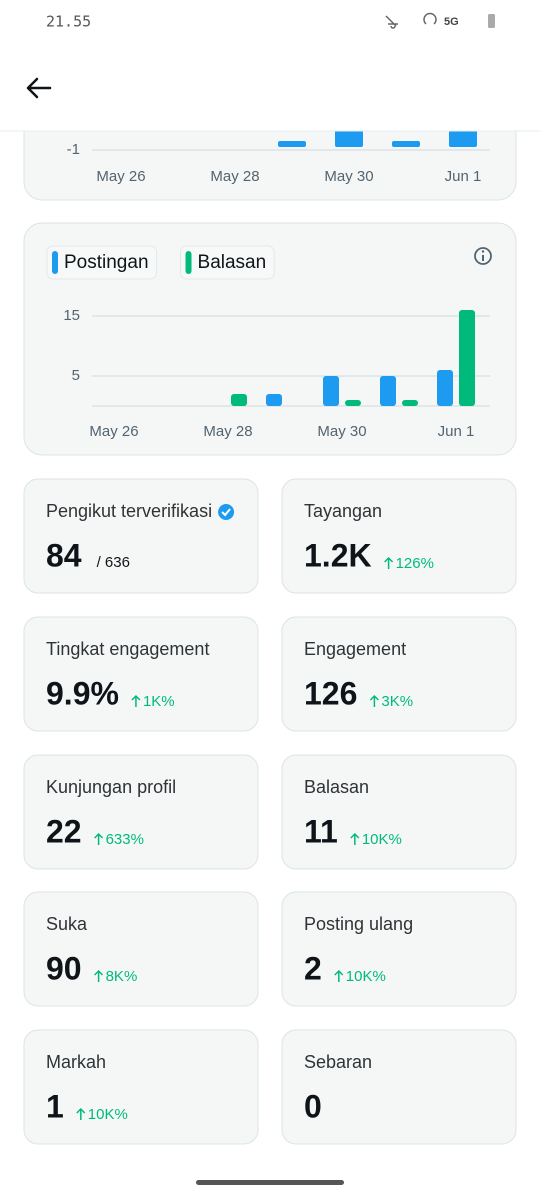 Image resolution: width=540 pixels, height=1200 pixels. What do you see at coordinates (358, 924) in the screenshot?
I see `card-label: Posting ulang` at bounding box center [358, 924].